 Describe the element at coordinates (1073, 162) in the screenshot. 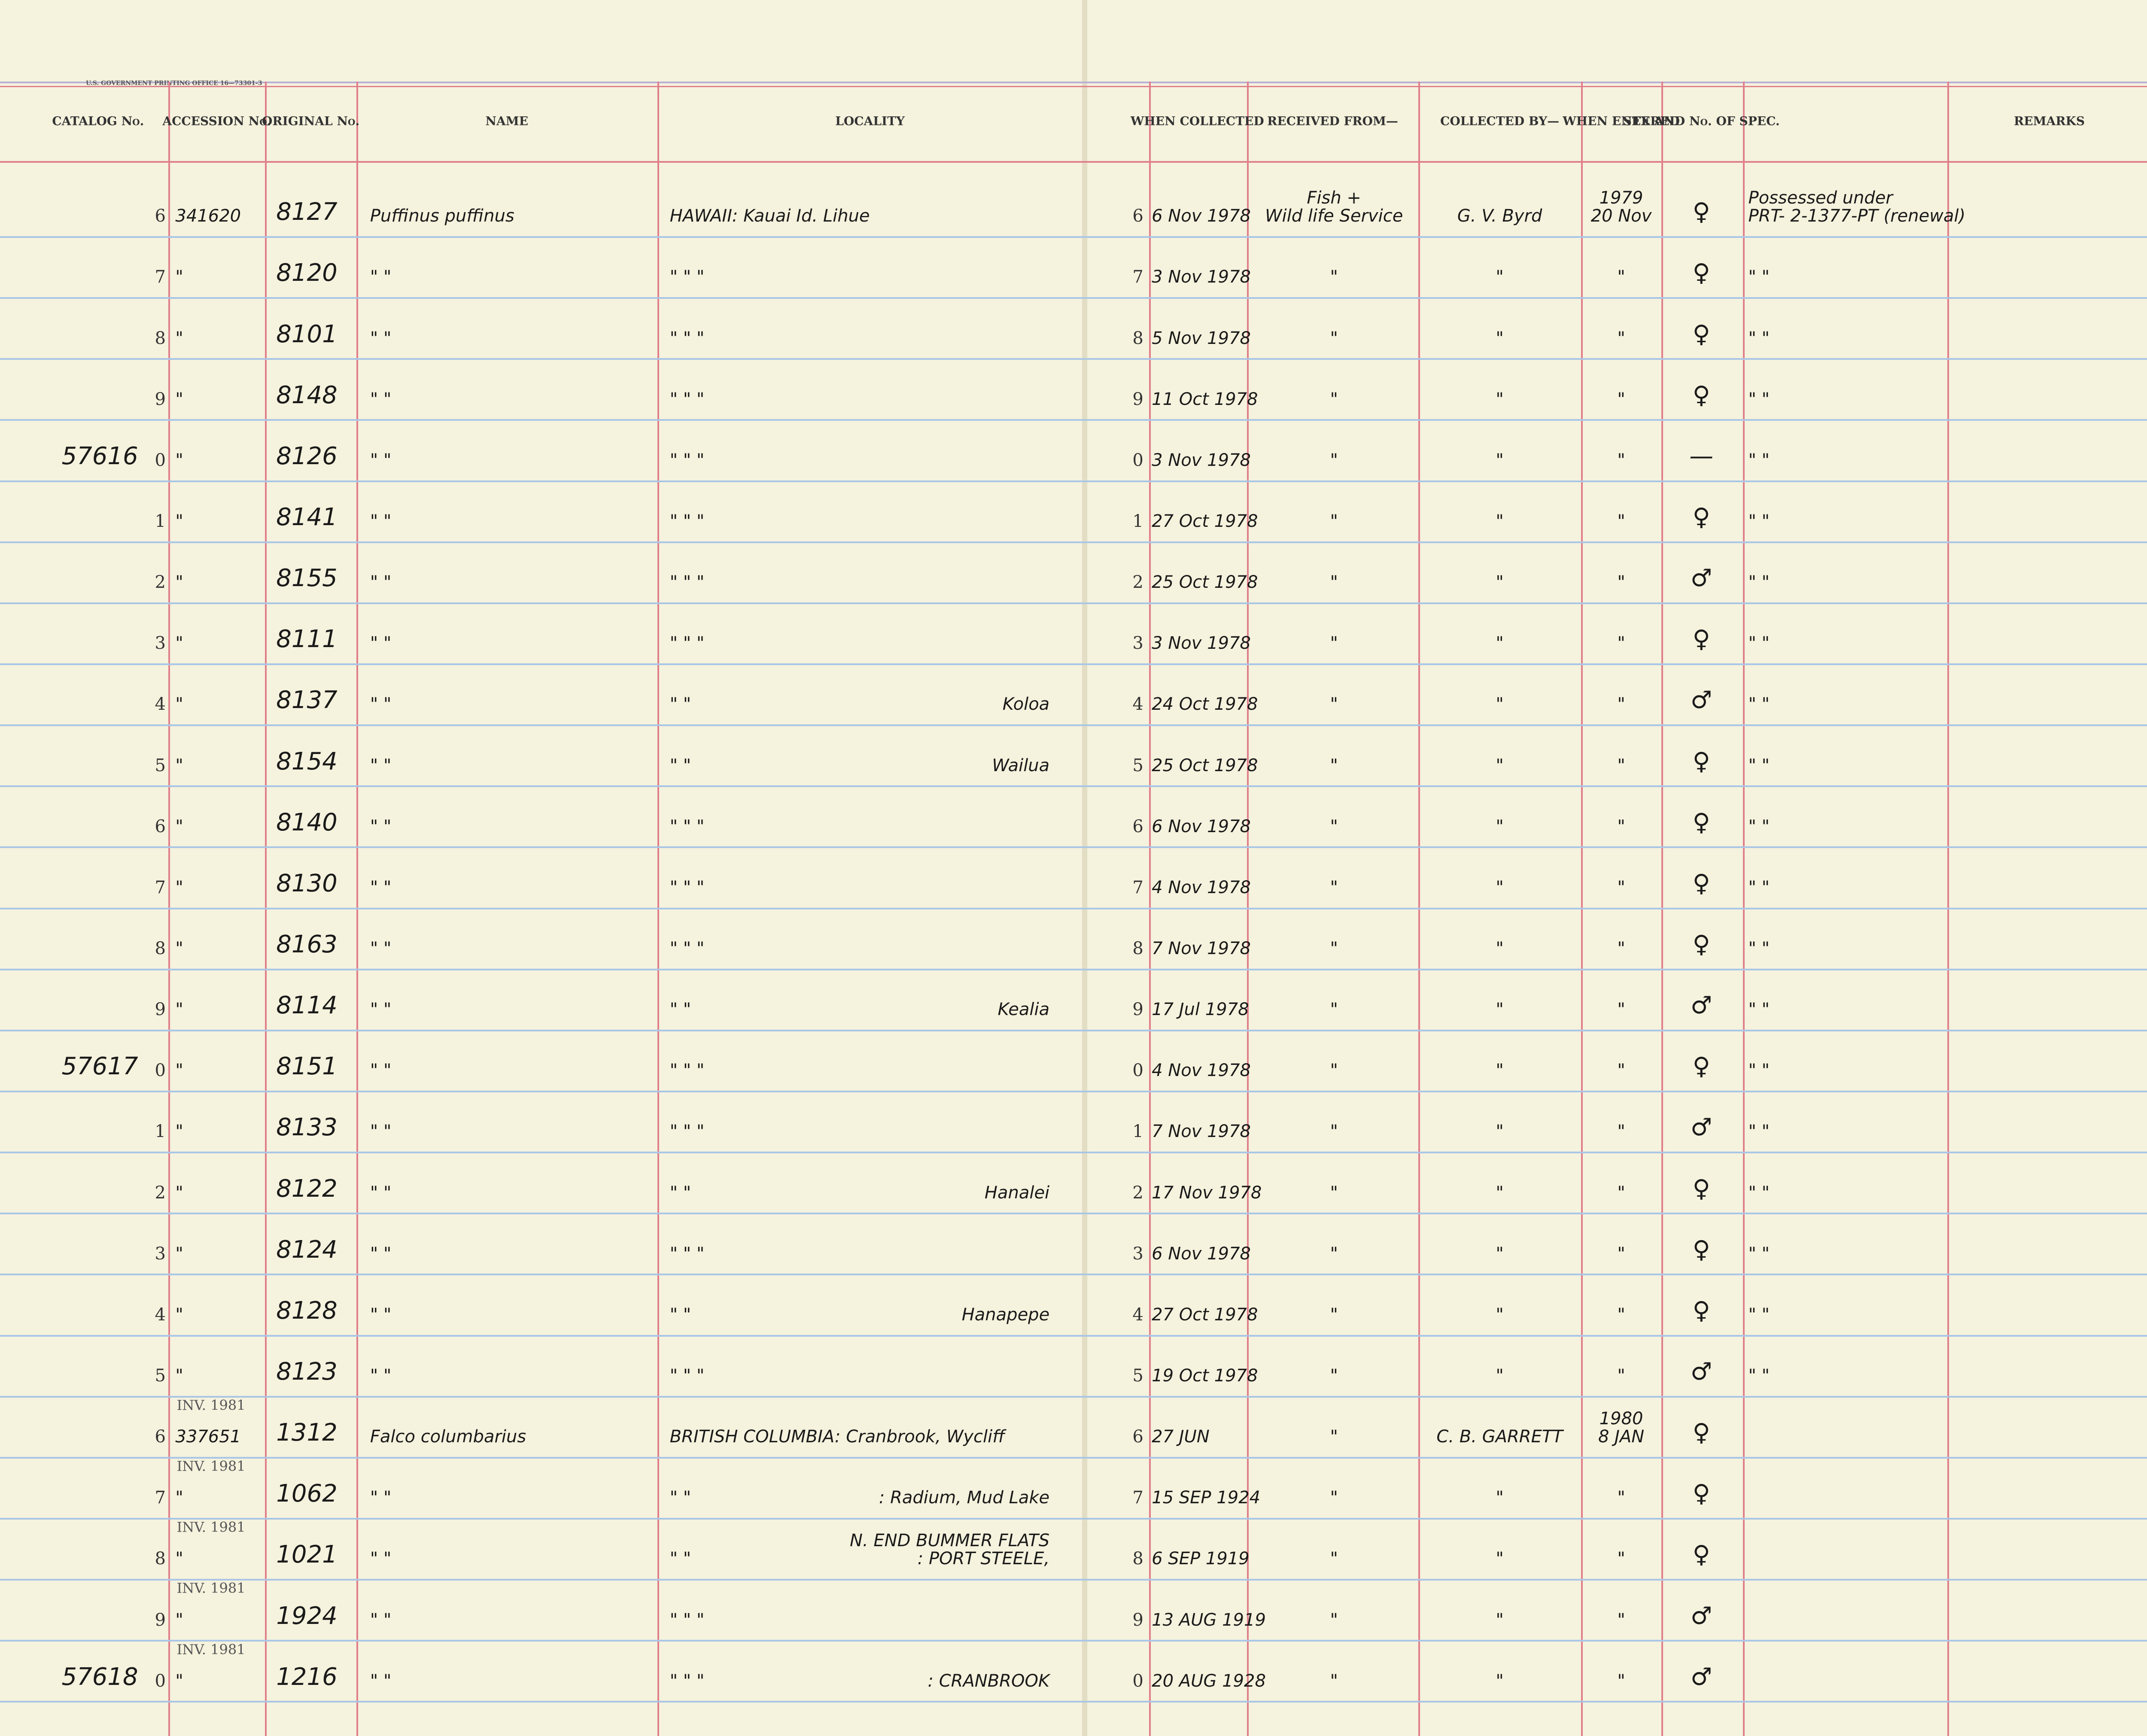

I see `header-rule` at that location.